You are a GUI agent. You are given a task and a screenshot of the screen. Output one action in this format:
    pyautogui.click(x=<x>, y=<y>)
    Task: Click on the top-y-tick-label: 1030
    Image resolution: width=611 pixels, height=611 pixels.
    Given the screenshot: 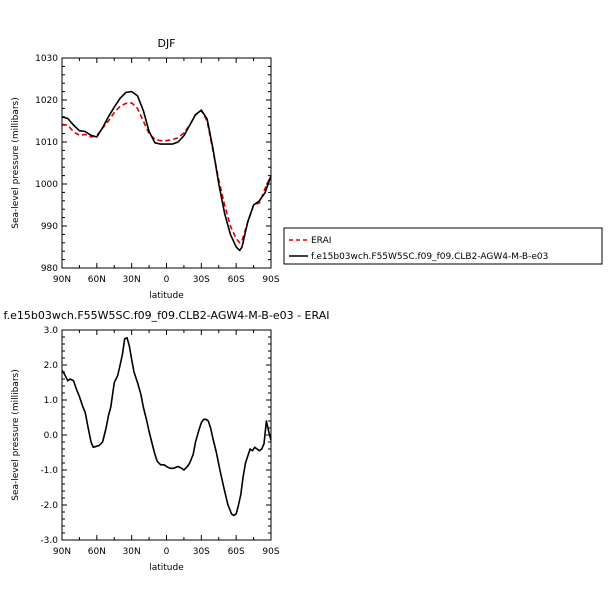 What is the action you would take?
    pyautogui.click(x=46, y=59)
    